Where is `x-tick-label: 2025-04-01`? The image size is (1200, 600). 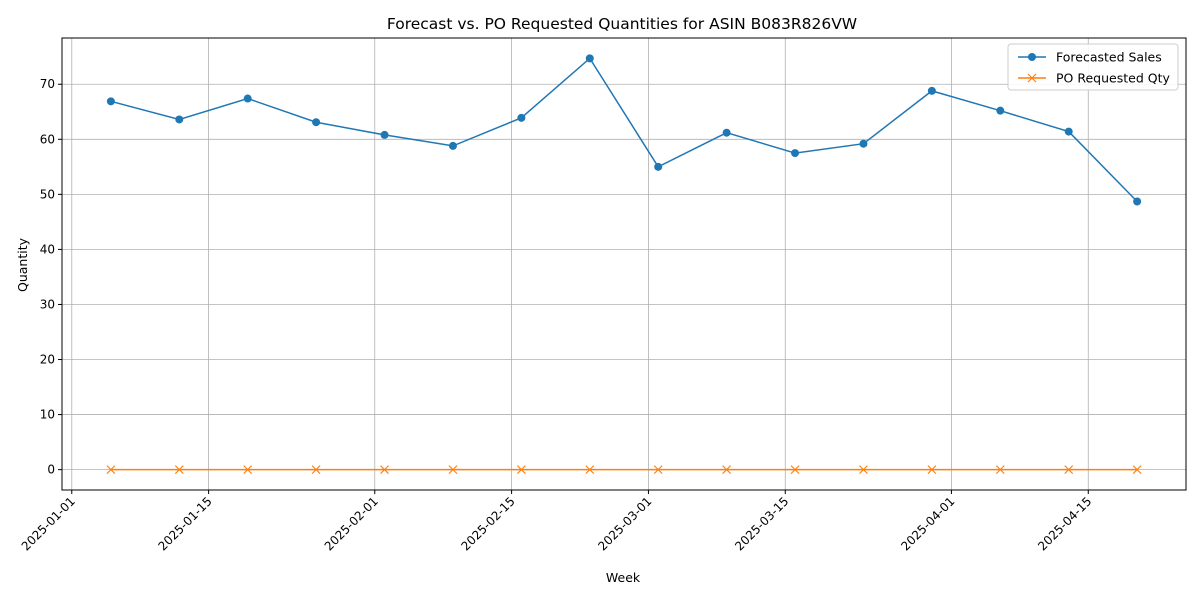 x-tick-label: 2025-04-01 is located at coordinates (927, 523).